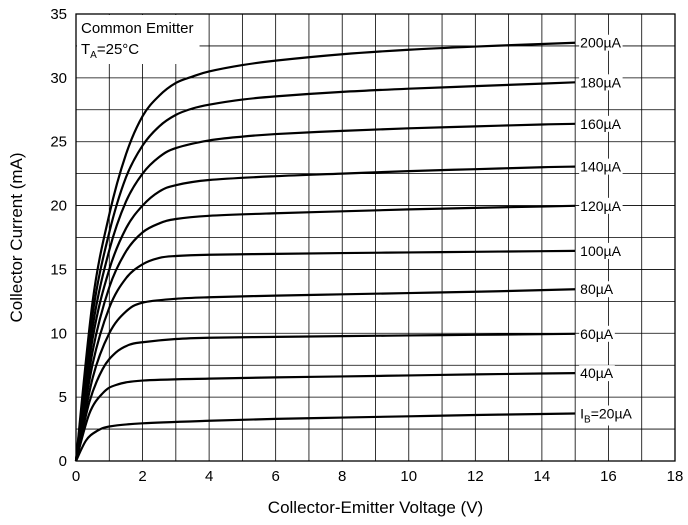  I want to click on y-tick-label: 35, so click(58, 14).